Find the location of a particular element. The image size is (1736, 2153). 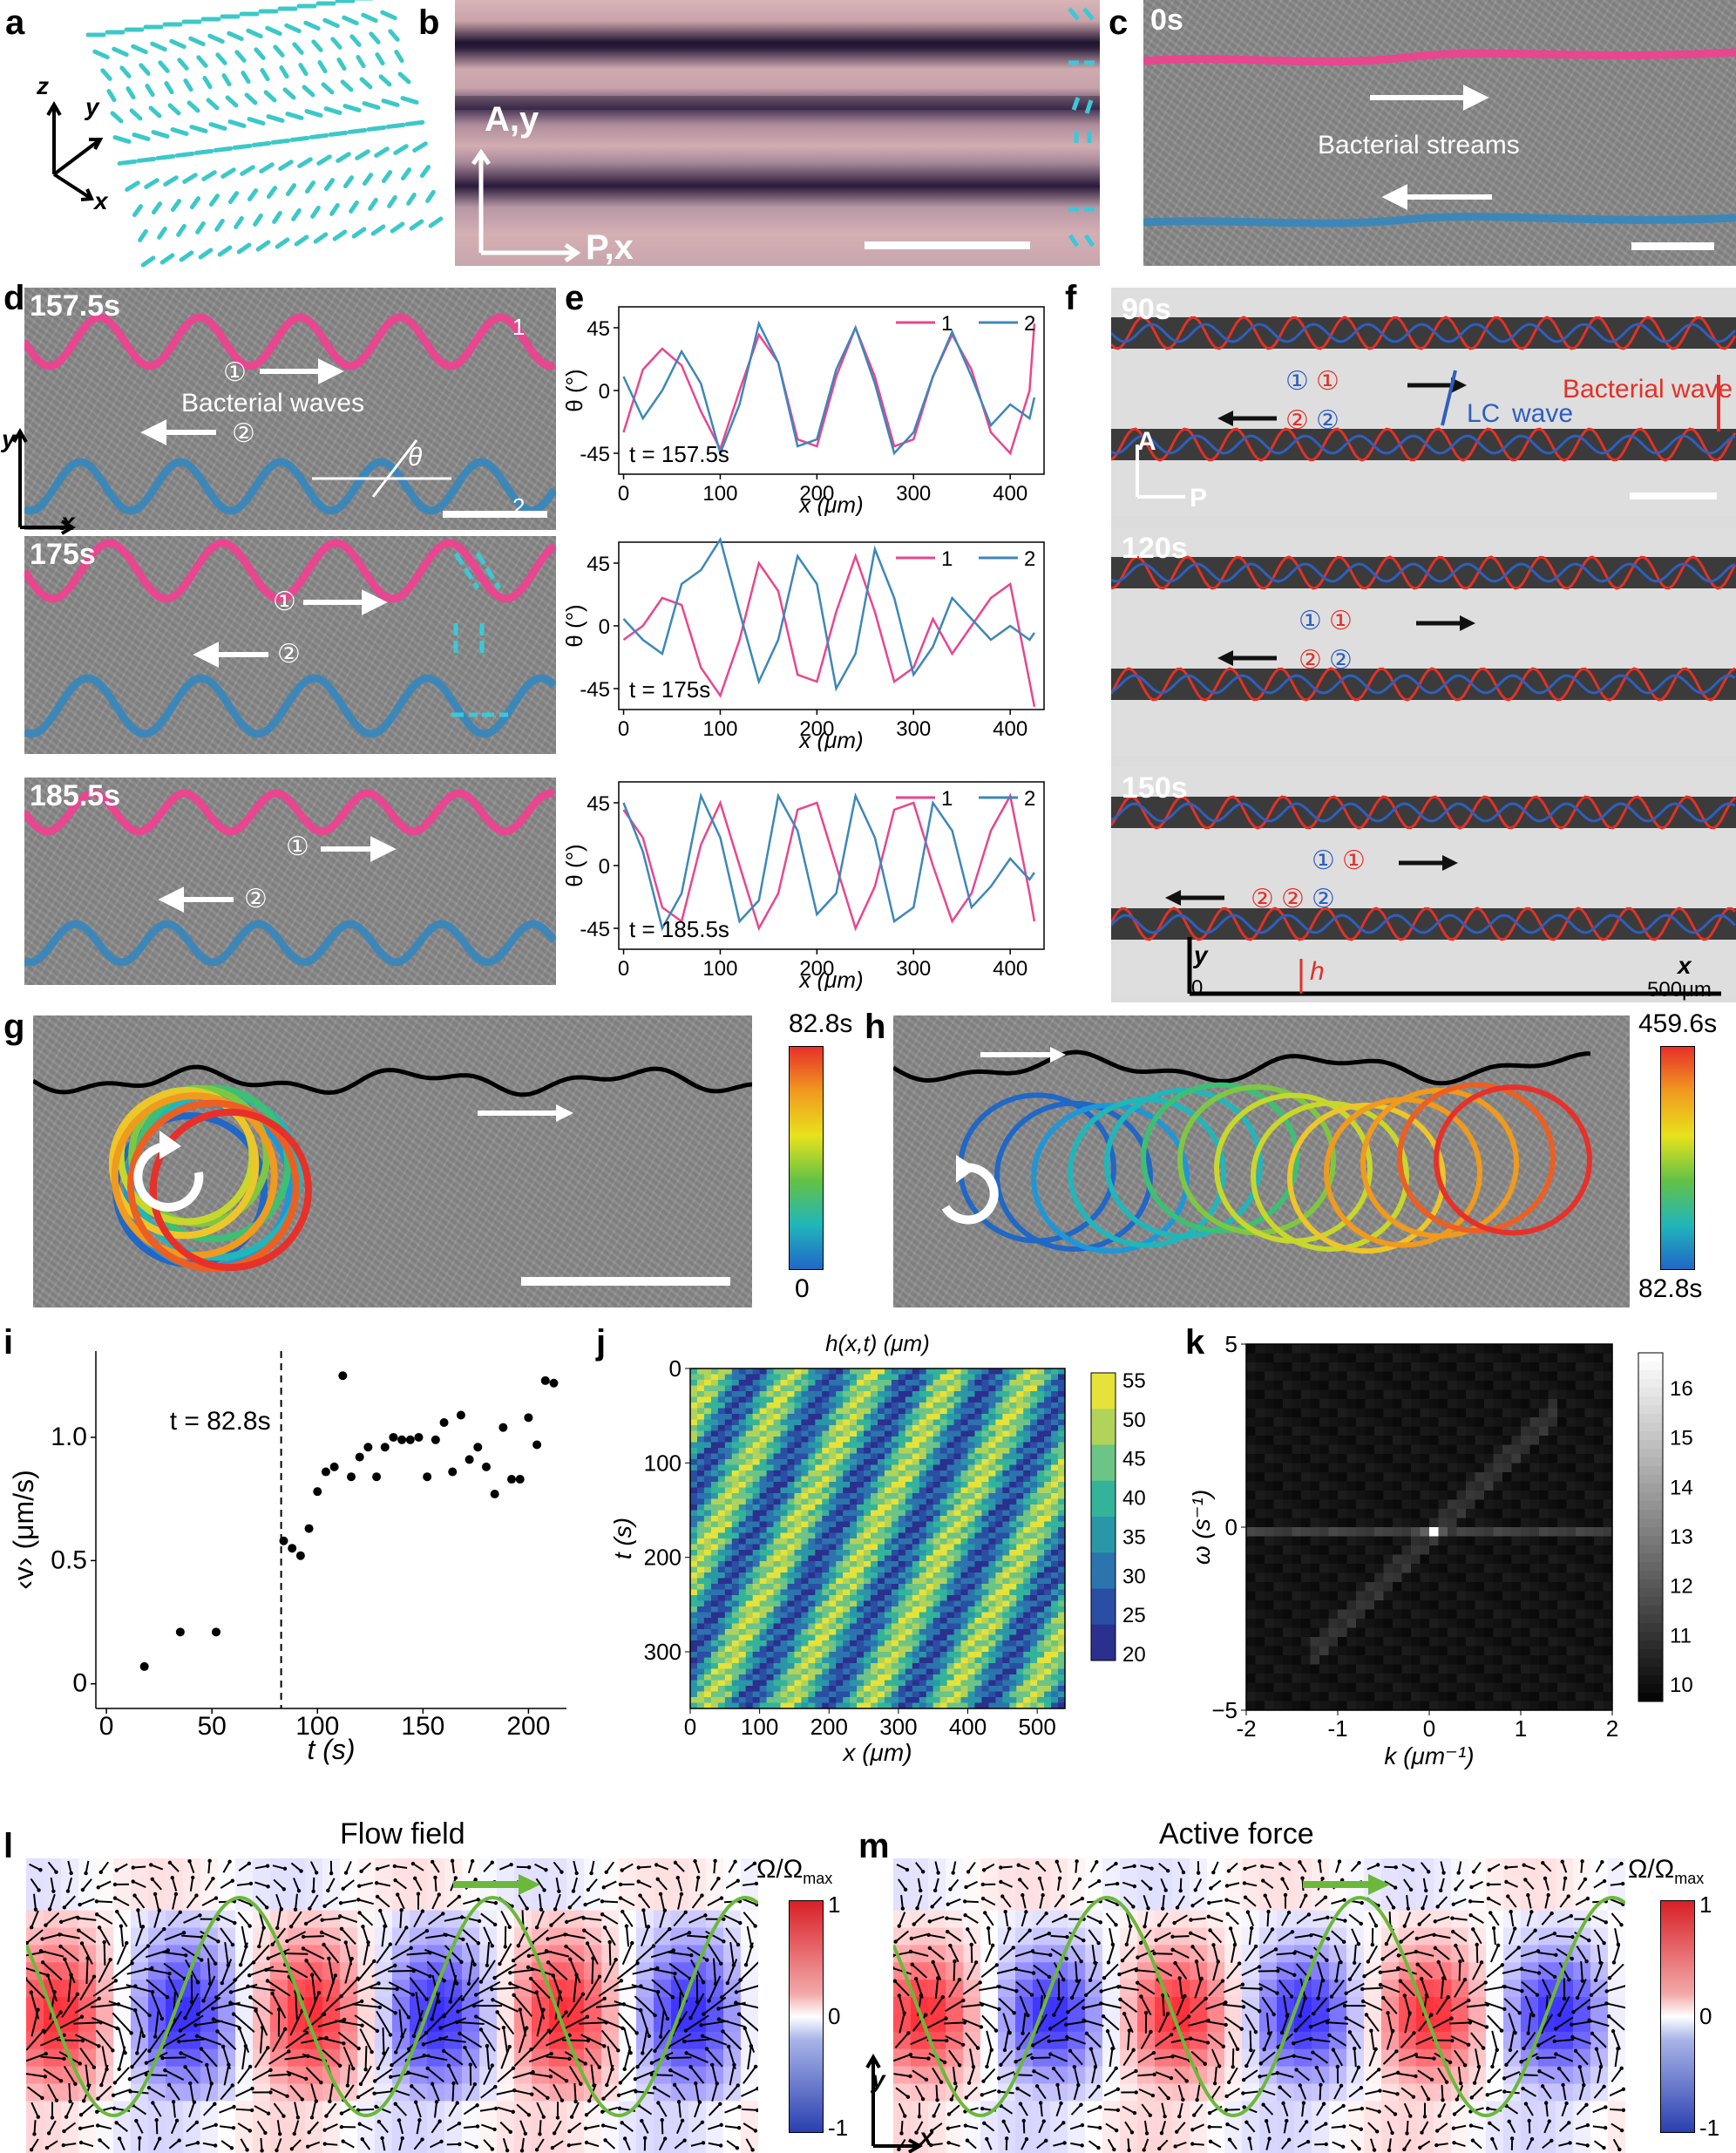

data-point is located at coordinates (351, 1477).